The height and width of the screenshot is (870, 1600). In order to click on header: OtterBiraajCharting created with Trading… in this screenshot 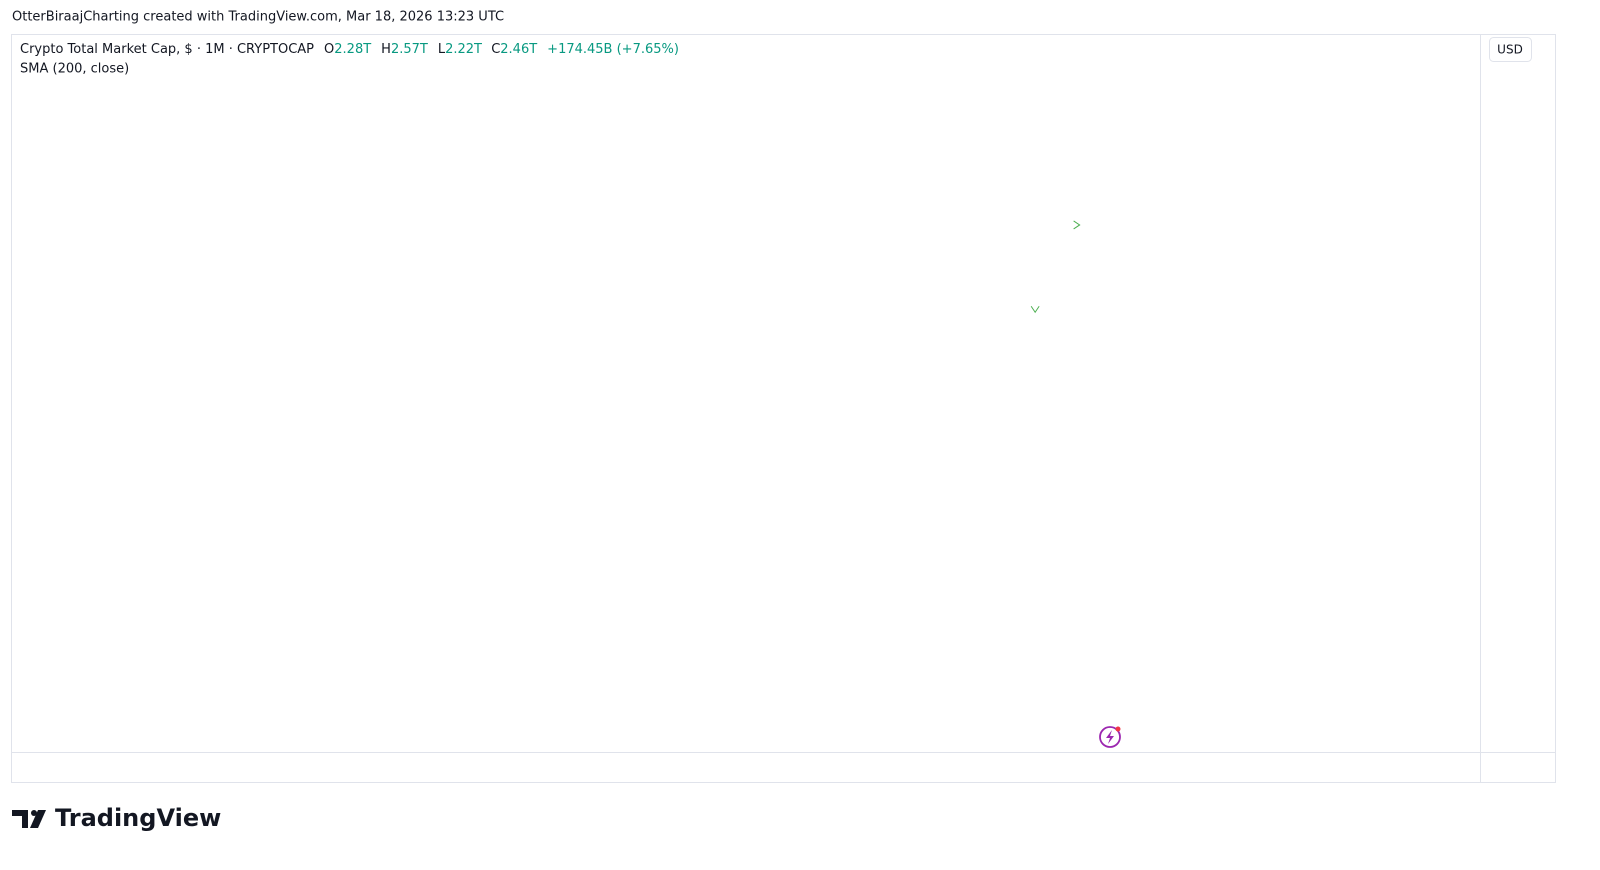, I will do `click(258, 17)`.